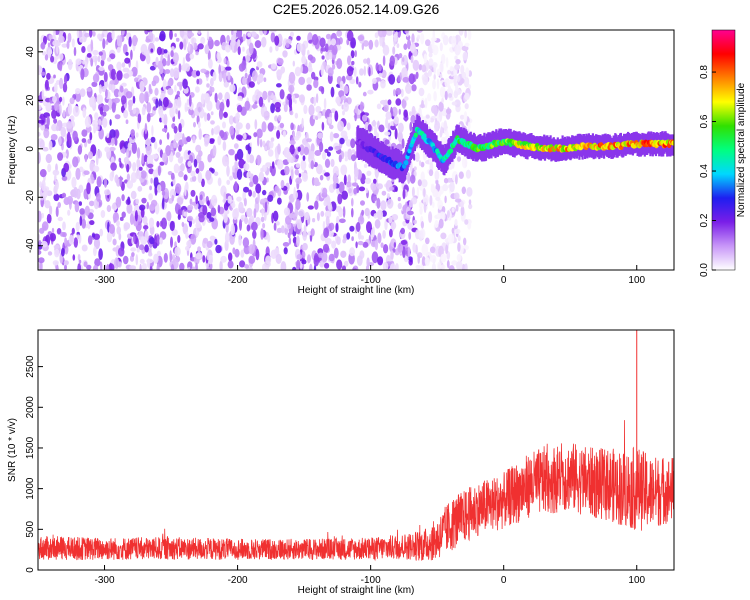 This screenshot has width=750, height=600. Describe the element at coordinates (30, 570) in the screenshot. I see `snr-y-tick-label: 0` at that location.